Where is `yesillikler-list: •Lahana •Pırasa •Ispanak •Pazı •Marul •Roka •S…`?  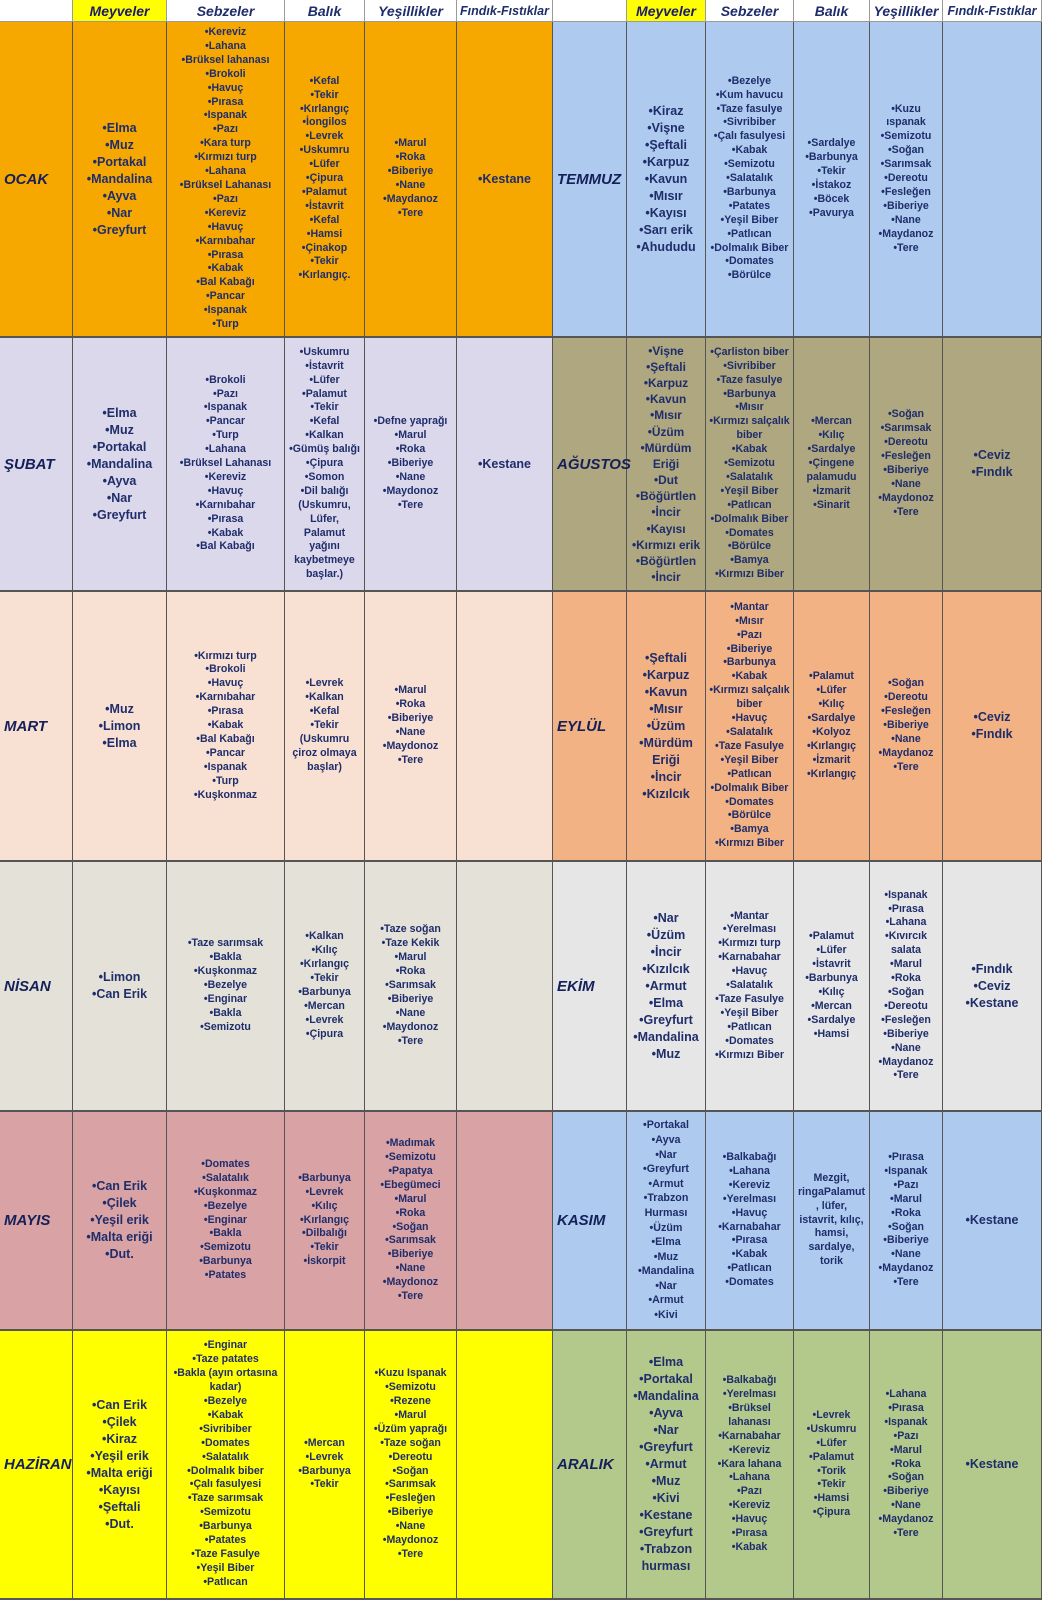
yesillikler-list: •Lahana •Pırasa •Ispanak •Pazı •Marul •Roka •S… is located at coordinates (906, 1464).